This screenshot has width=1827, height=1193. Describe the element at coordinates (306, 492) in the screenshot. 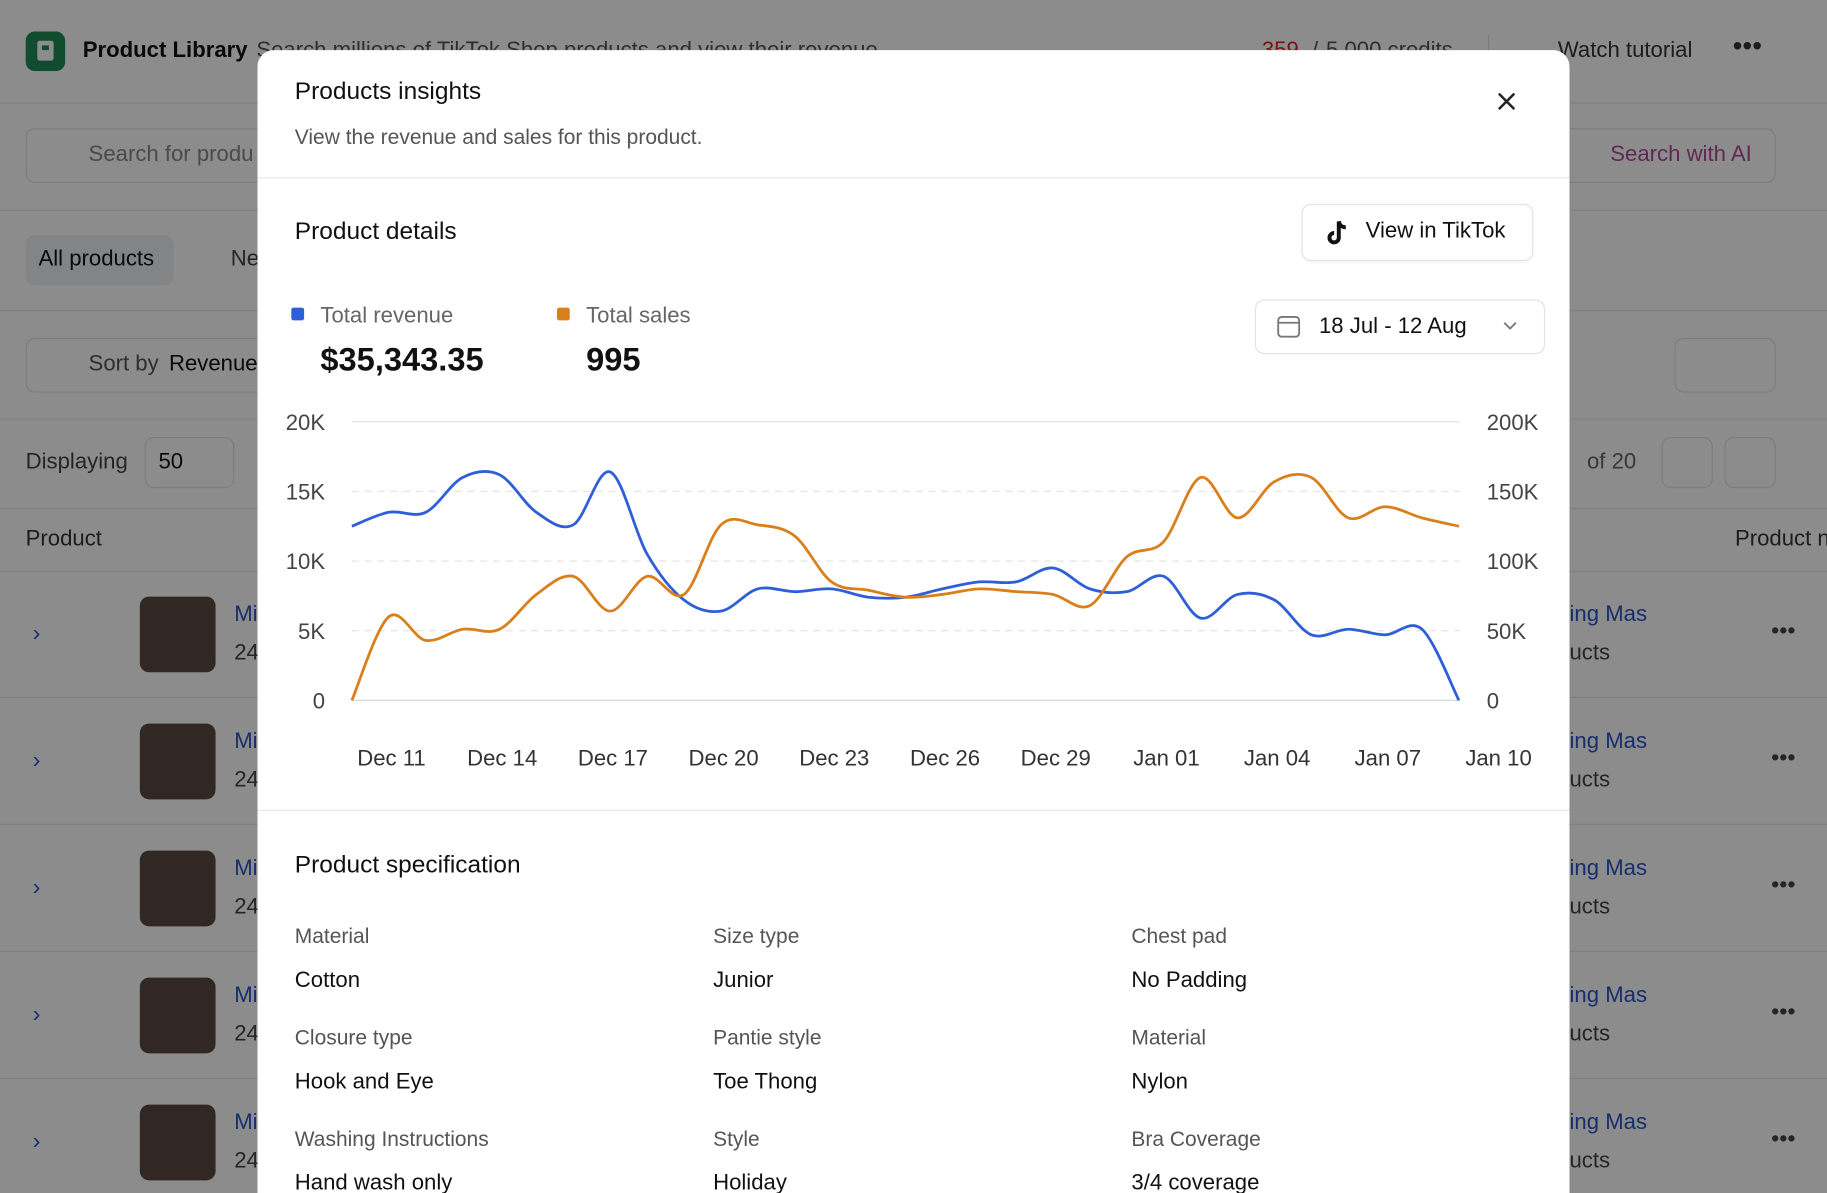

I see `y-tick-label: 15K` at that location.